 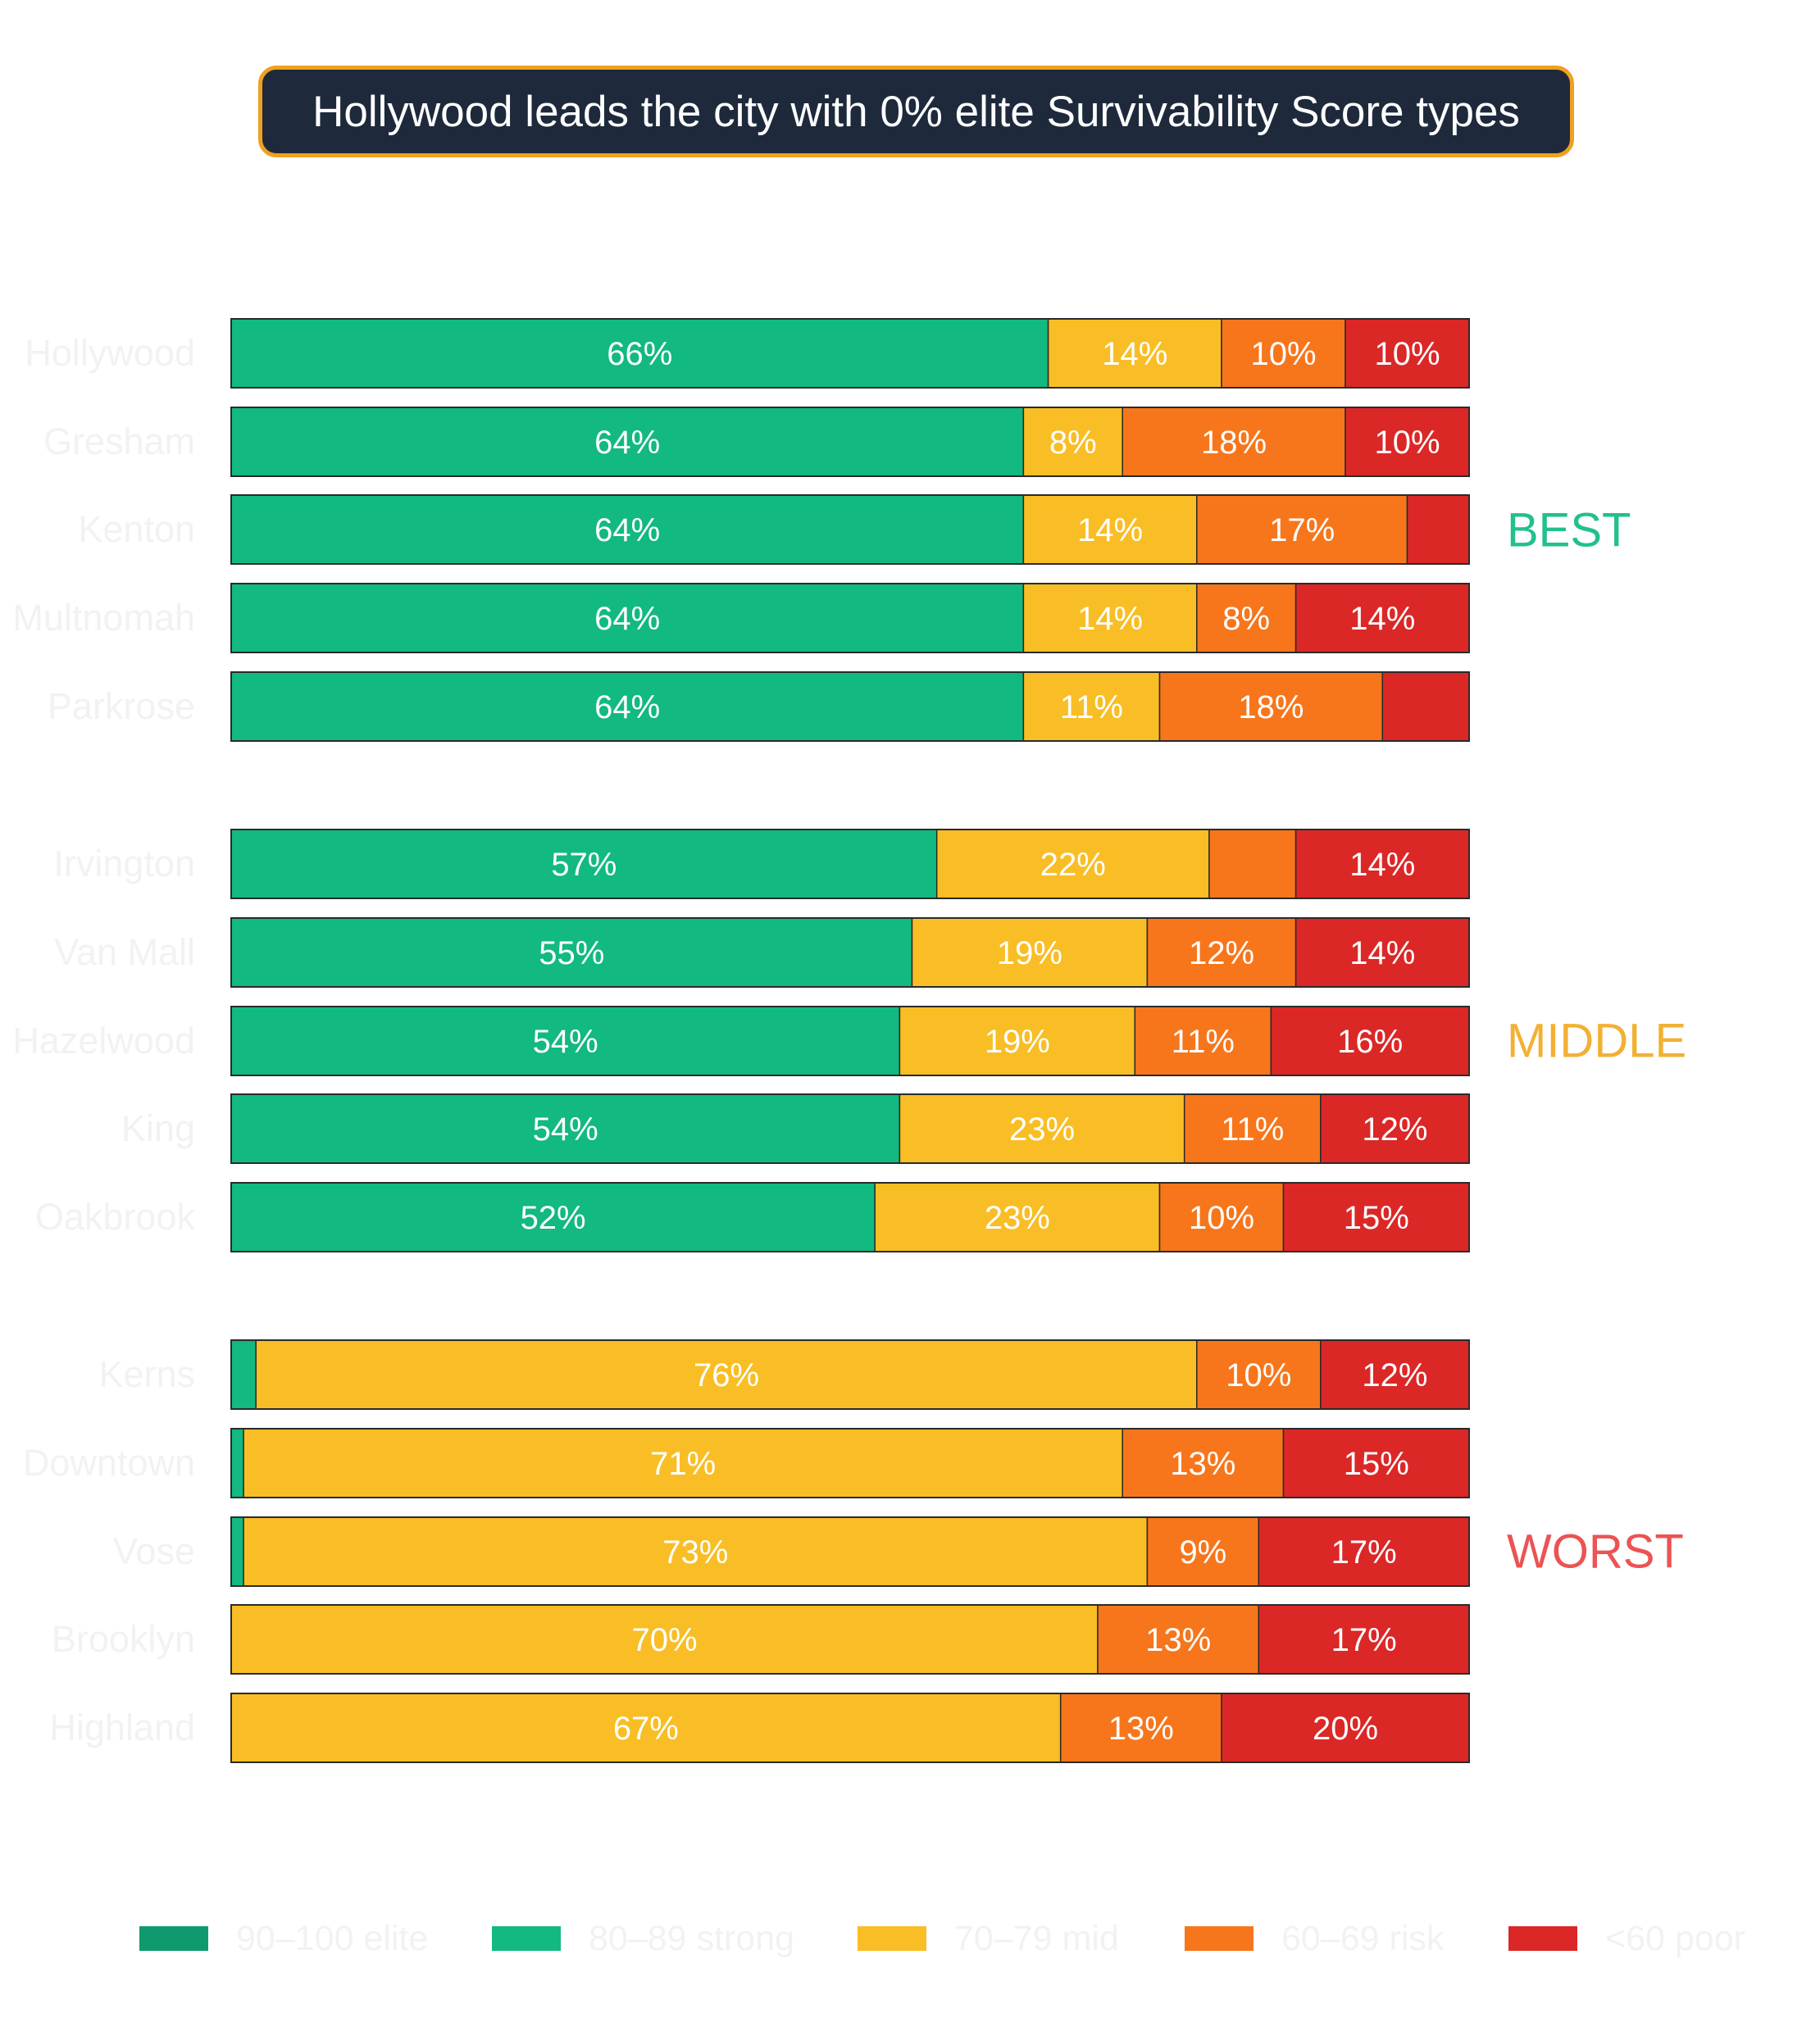 What do you see at coordinates (109, 1463) in the screenshot?
I see `row-label: Downtown` at bounding box center [109, 1463].